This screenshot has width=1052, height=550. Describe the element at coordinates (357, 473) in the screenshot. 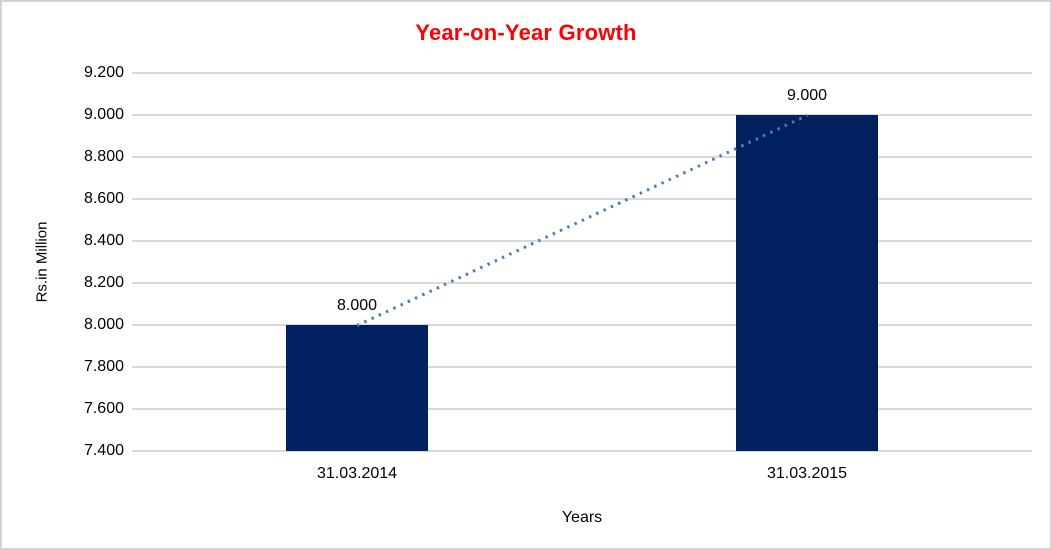

I see `x-axis-tick-label: 31.03.2014` at that location.